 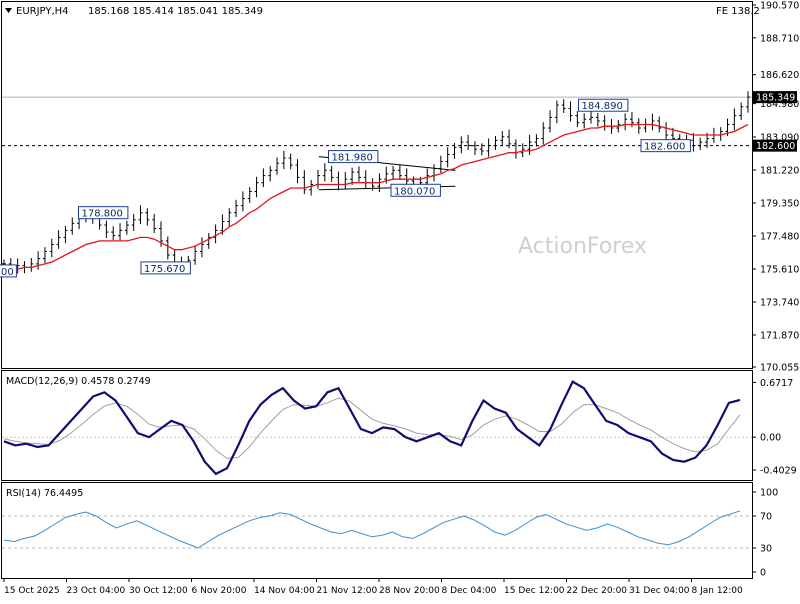 What do you see at coordinates (347, 591) in the screenshot?
I see `xtick-label: 21 Nov 12:00` at bounding box center [347, 591].